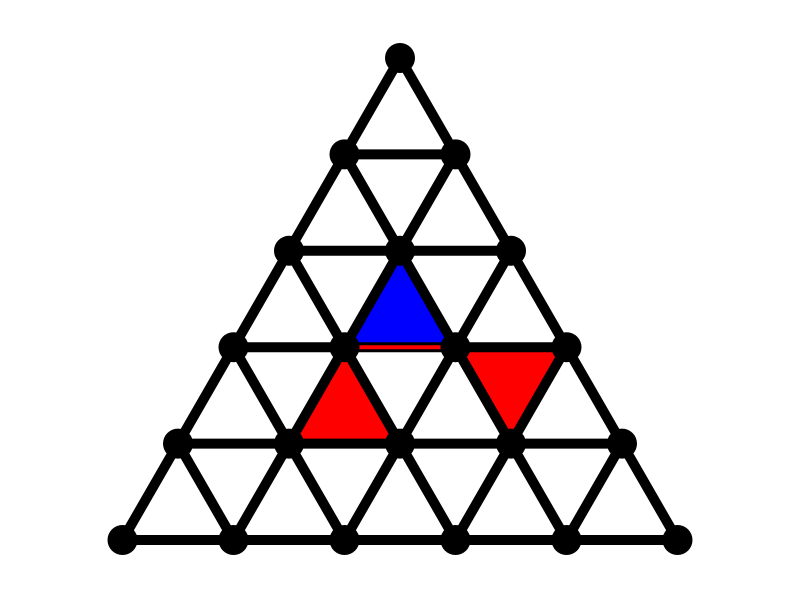  I want to click on highlighted-cell-blue, so click(400, 299).